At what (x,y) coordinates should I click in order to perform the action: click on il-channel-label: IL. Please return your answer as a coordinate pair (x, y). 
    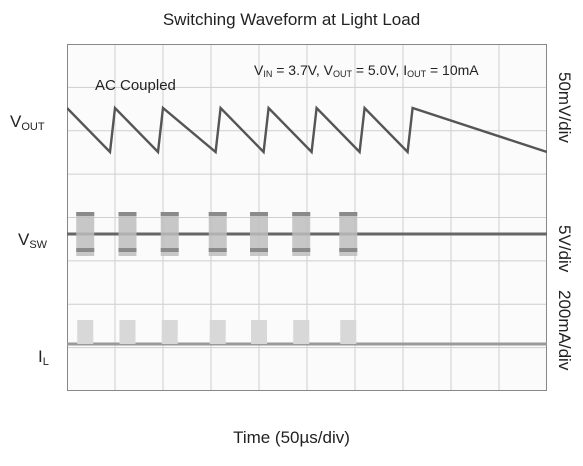
    Looking at the image, I should click on (43, 357).